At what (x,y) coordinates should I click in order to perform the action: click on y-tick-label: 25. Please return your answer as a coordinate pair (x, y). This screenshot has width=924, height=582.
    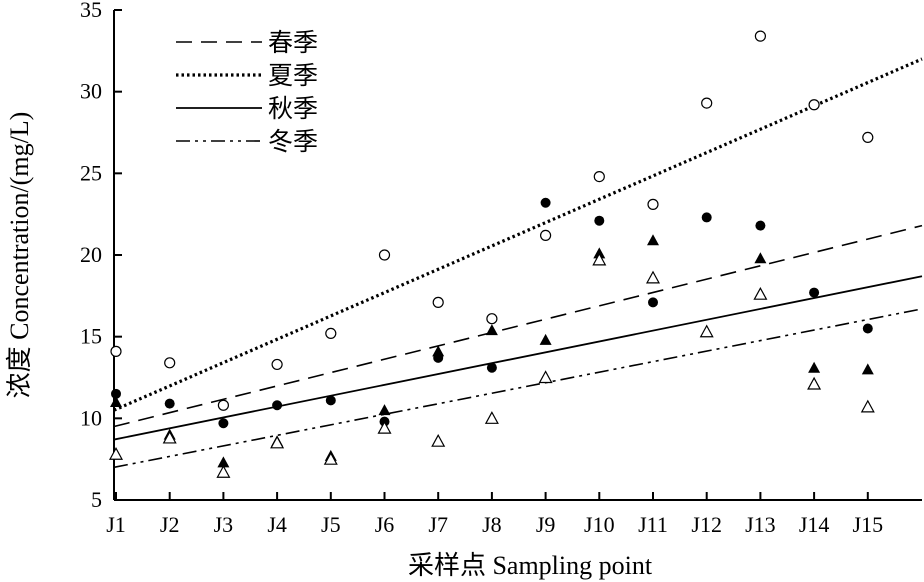
    Looking at the image, I should click on (91, 172).